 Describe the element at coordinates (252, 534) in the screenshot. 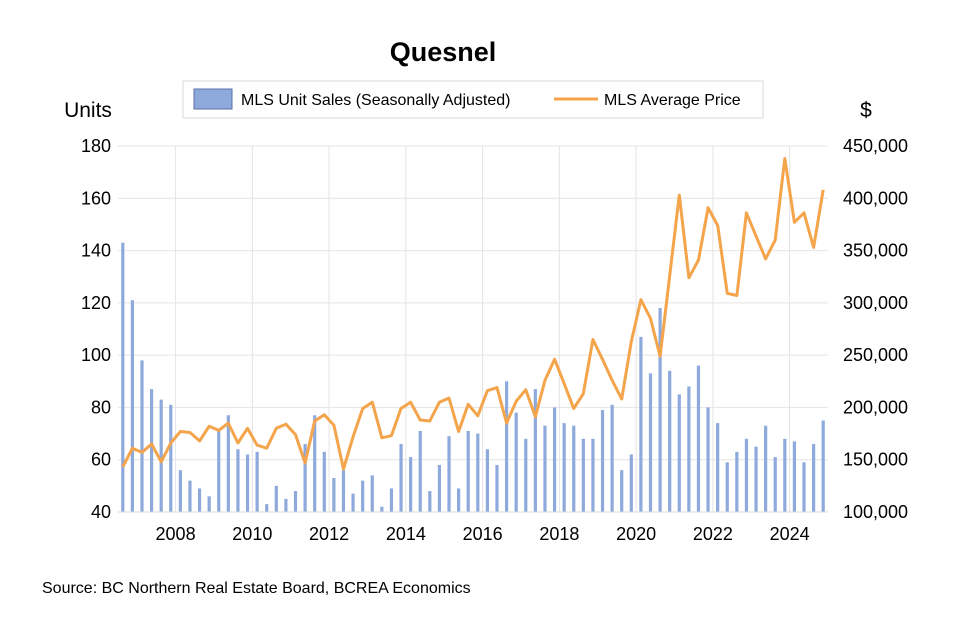

I see `x-tick-label: 2010` at that location.